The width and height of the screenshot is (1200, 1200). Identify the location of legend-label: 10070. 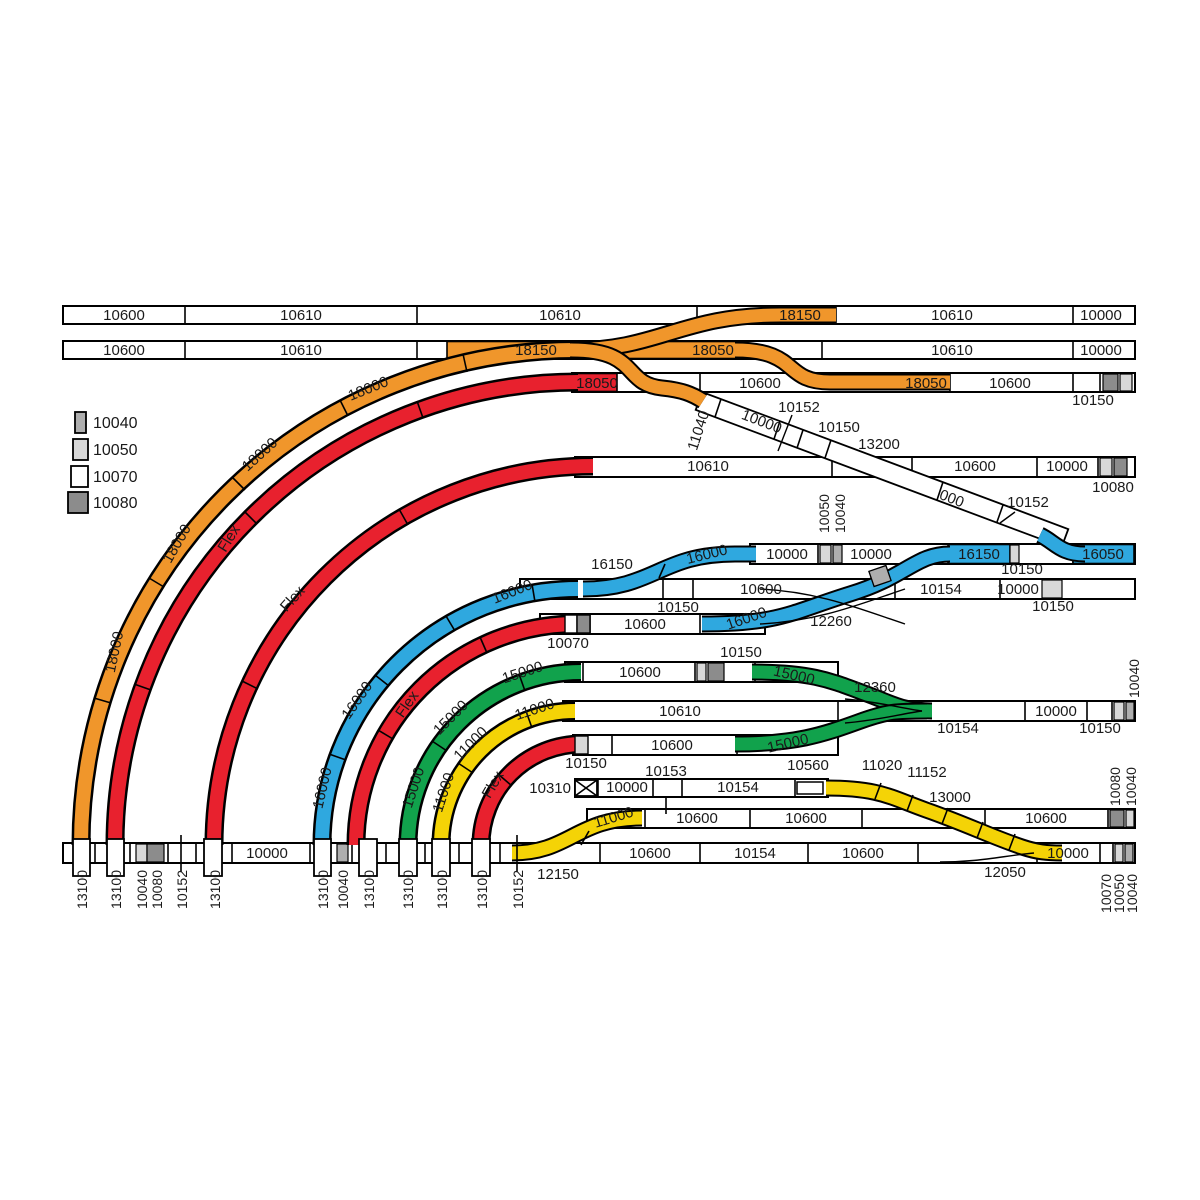
(115, 477).